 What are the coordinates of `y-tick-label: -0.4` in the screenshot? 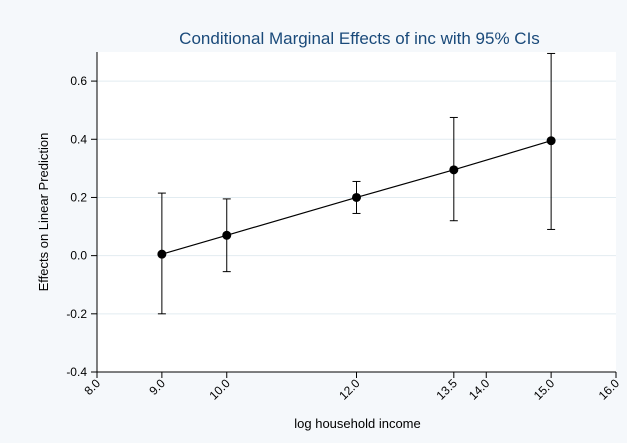 It's located at (76, 372).